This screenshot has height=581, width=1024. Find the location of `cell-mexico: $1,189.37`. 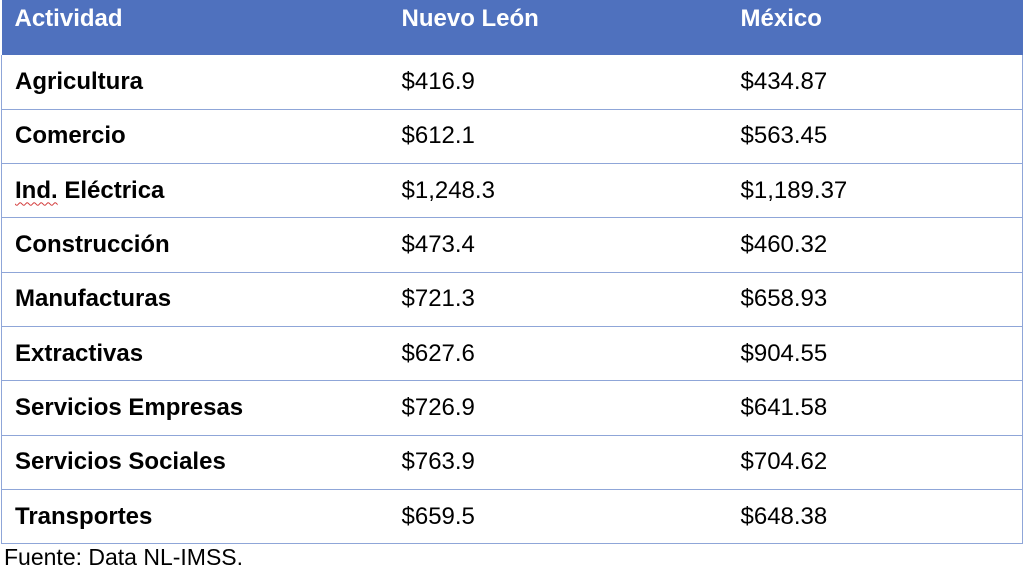

cell-mexico: $1,189.37 is located at coordinates (875, 191).